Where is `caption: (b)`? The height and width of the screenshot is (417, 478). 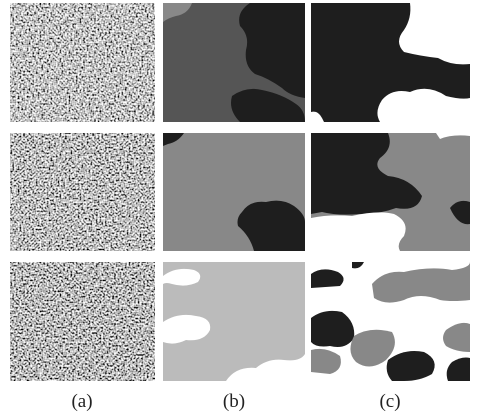
caption: (b) is located at coordinates (234, 401).